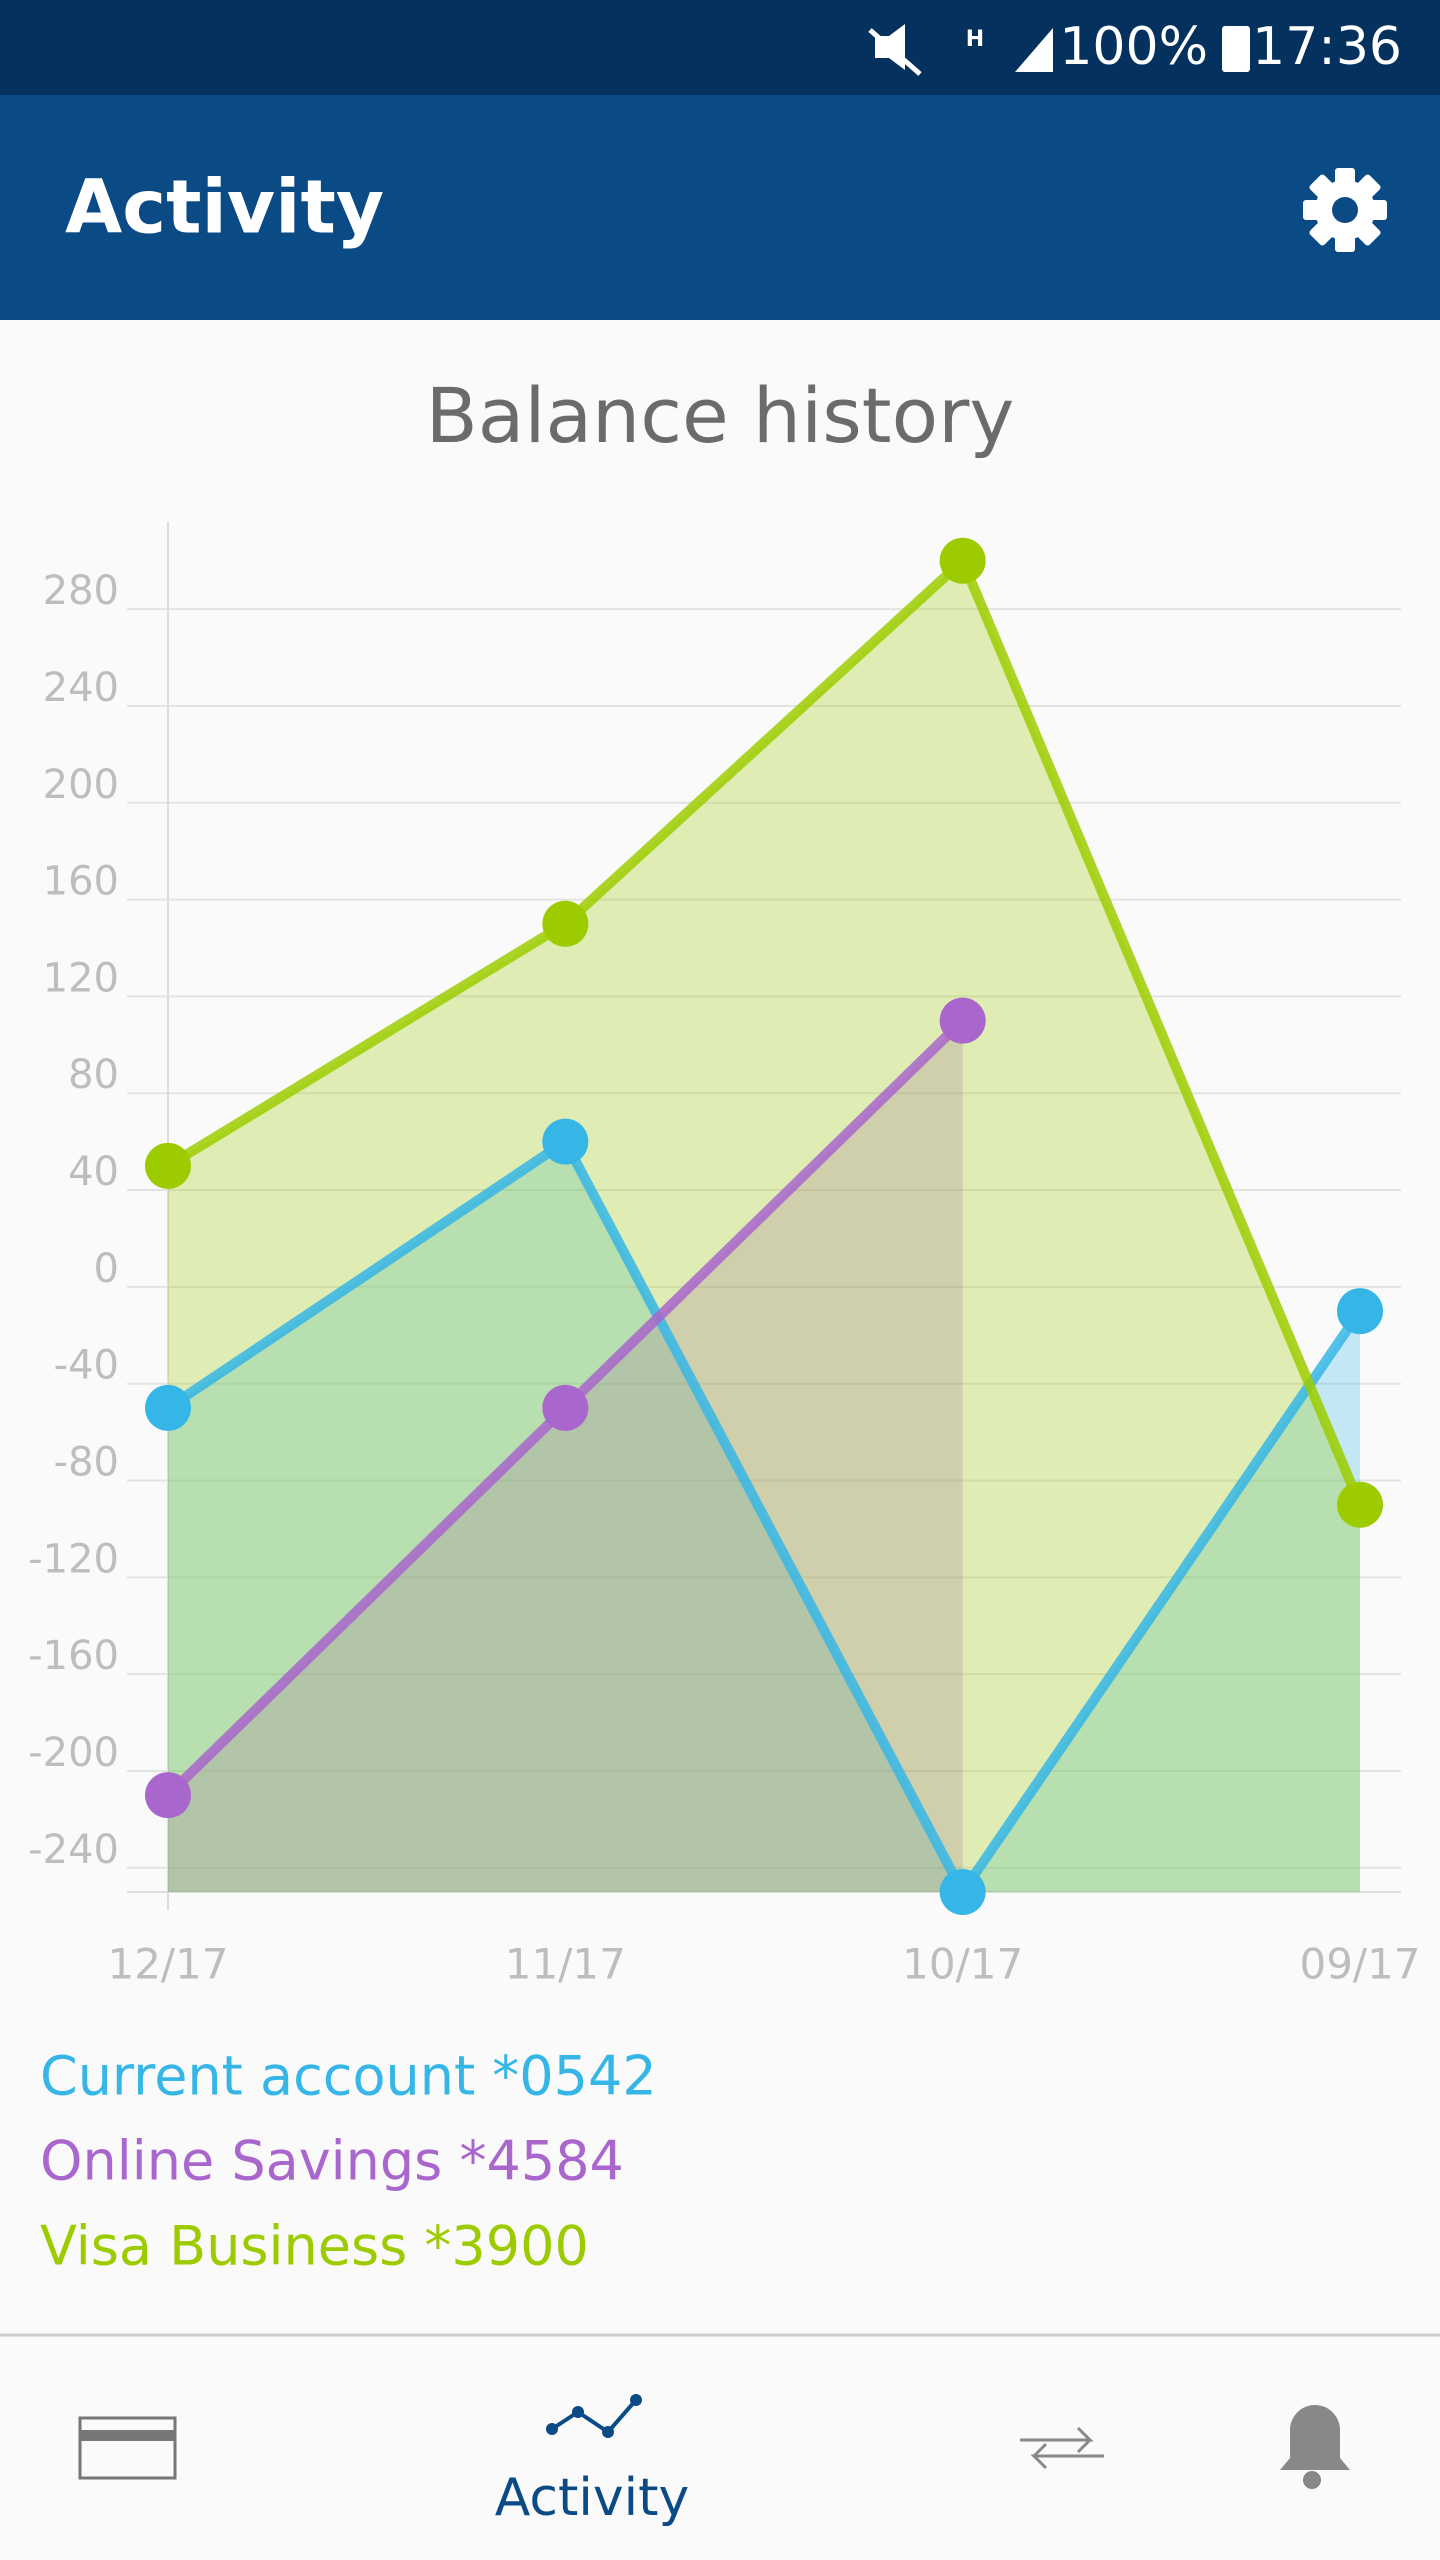  Describe the element at coordinates (167, 1964) in the screenshot. I see `x-tick-label: 12/17` at that location.